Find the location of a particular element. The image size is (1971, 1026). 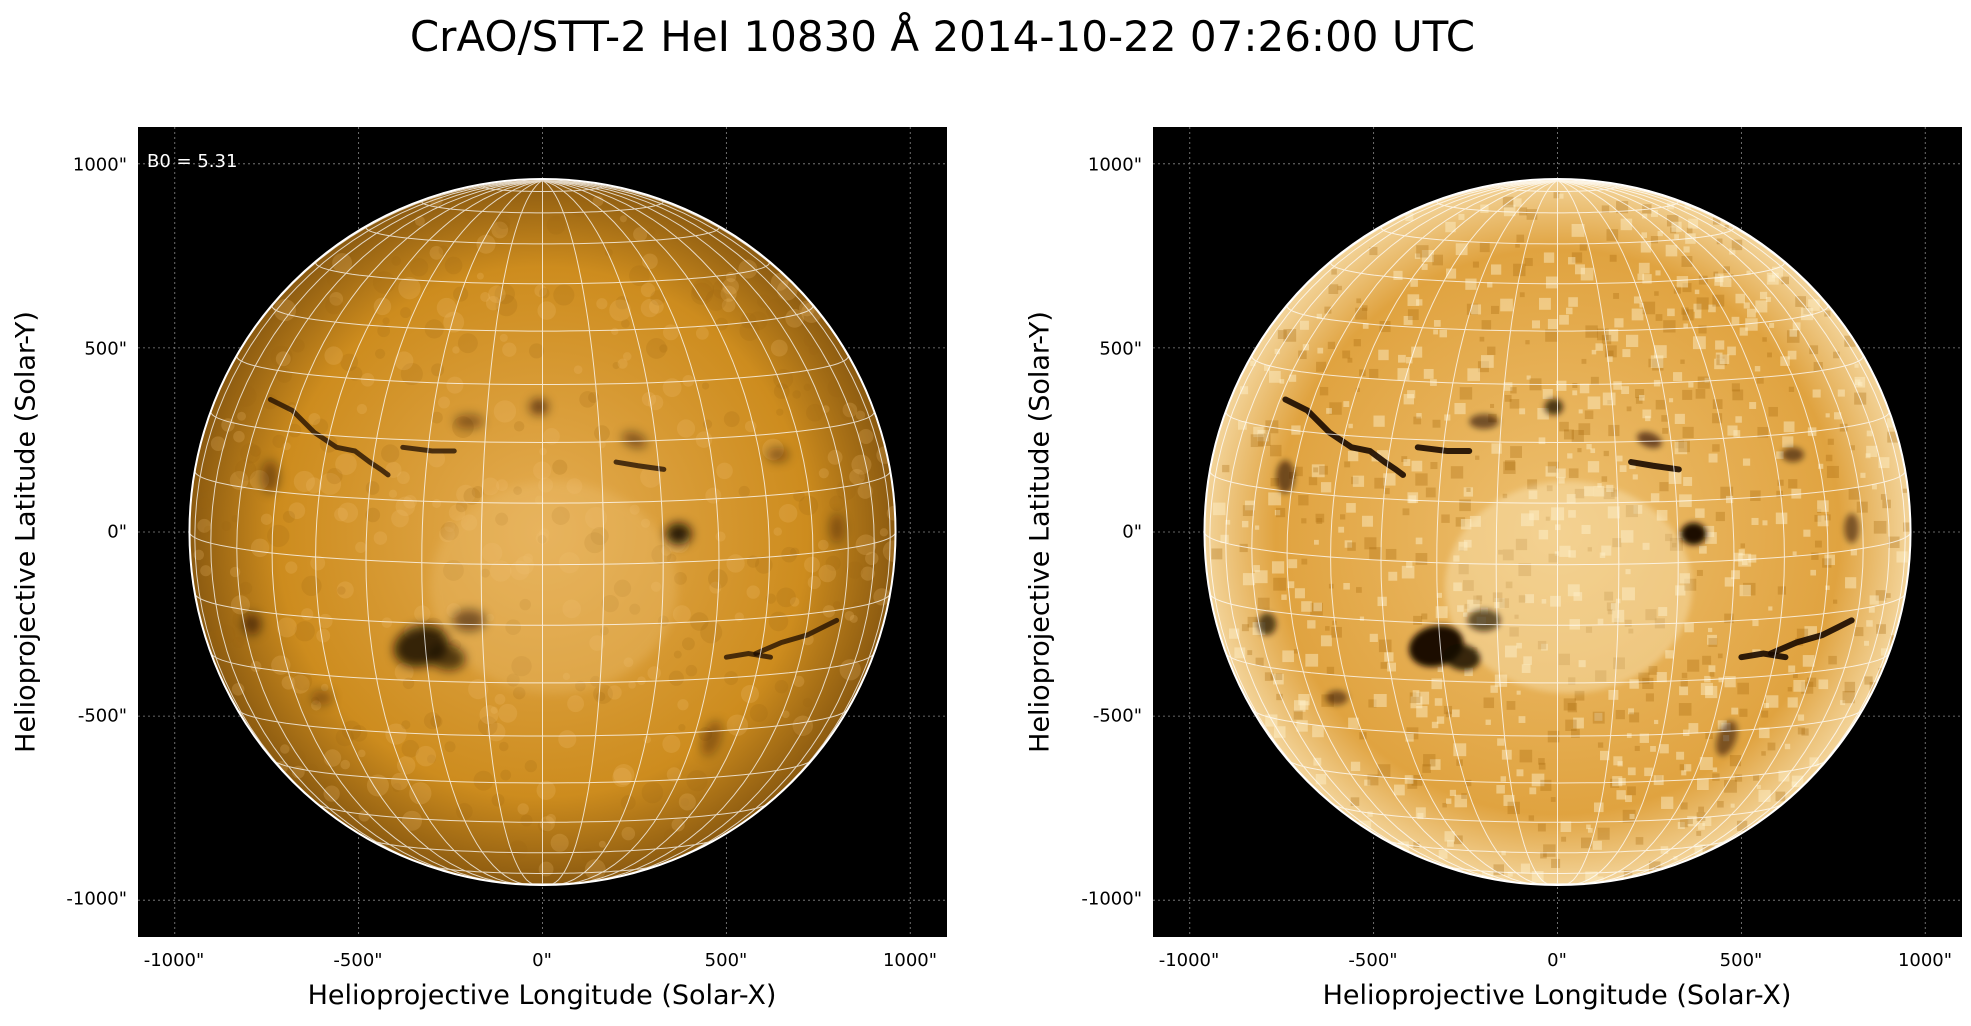

right-x-tick: -500" is located at coordinates (1373, 960).